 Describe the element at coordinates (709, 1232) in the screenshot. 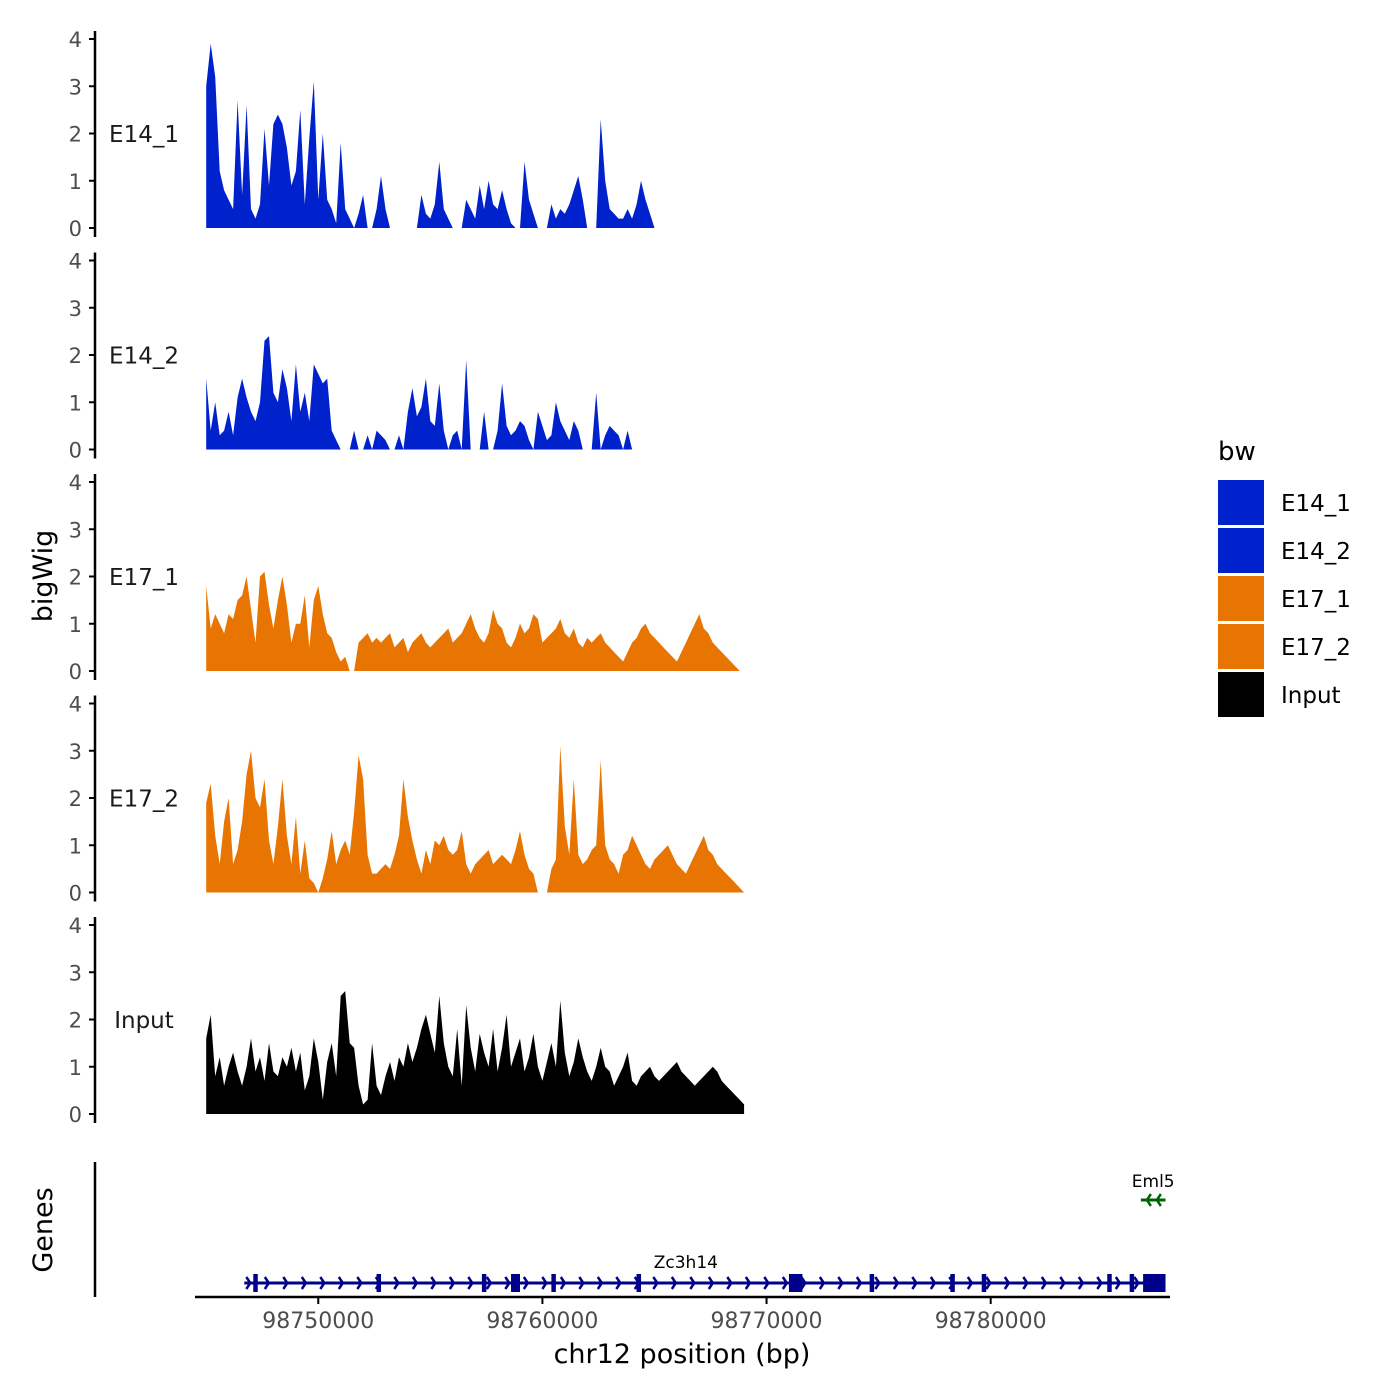

I see `gene-marks: Zc3h14 Eml5` at that location.